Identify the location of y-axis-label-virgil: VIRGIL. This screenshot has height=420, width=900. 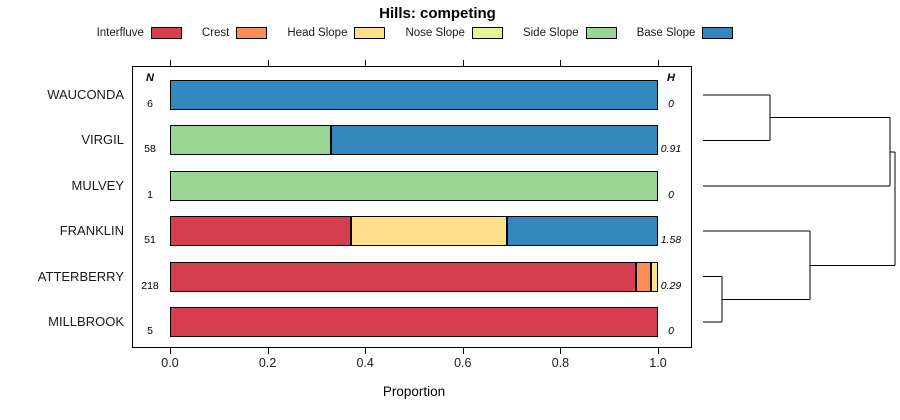
(102, 140).